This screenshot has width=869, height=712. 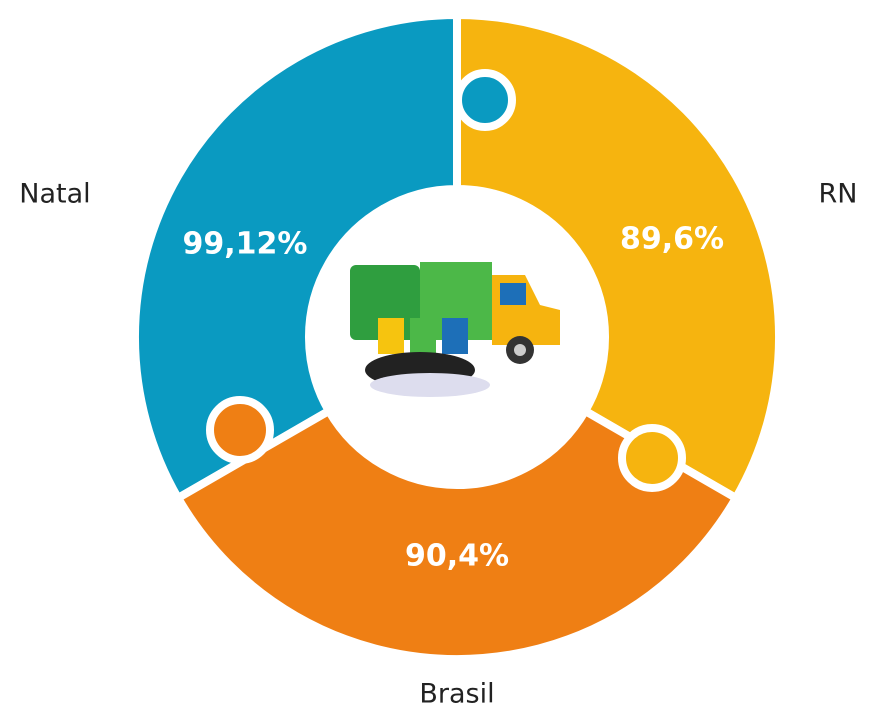 I want to click on segment-value: 99,12%, so click(x=245, y=244).